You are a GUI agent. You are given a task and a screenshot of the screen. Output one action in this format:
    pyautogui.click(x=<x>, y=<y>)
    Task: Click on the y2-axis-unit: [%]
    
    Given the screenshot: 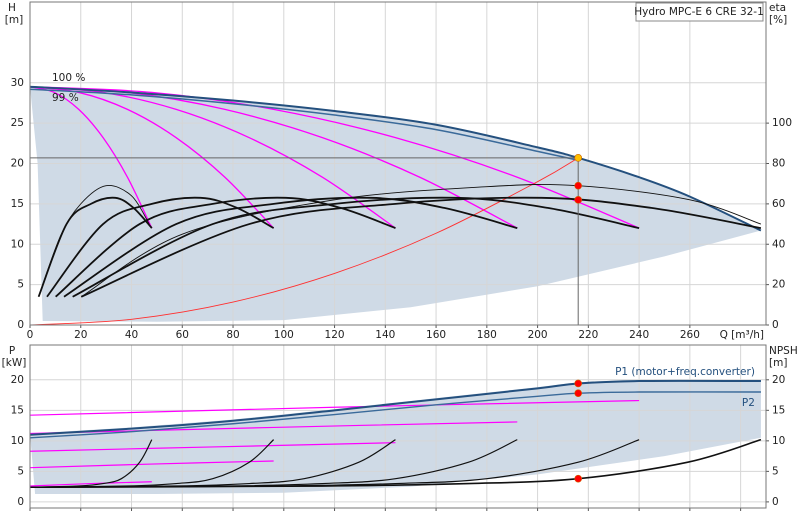 What is the action you would take?
    pyautogui.click(x=778, y=20)
    